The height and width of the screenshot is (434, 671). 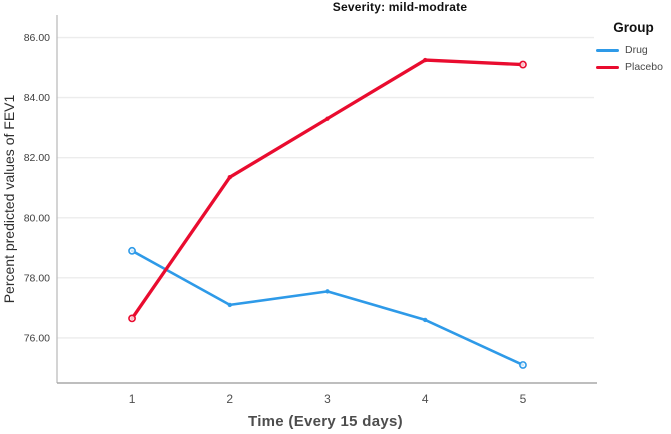 What do you see at coordinates (425, 399) in the screenshot?
I see `x-tick-label-4: 4` at bounding box center [425, 399].